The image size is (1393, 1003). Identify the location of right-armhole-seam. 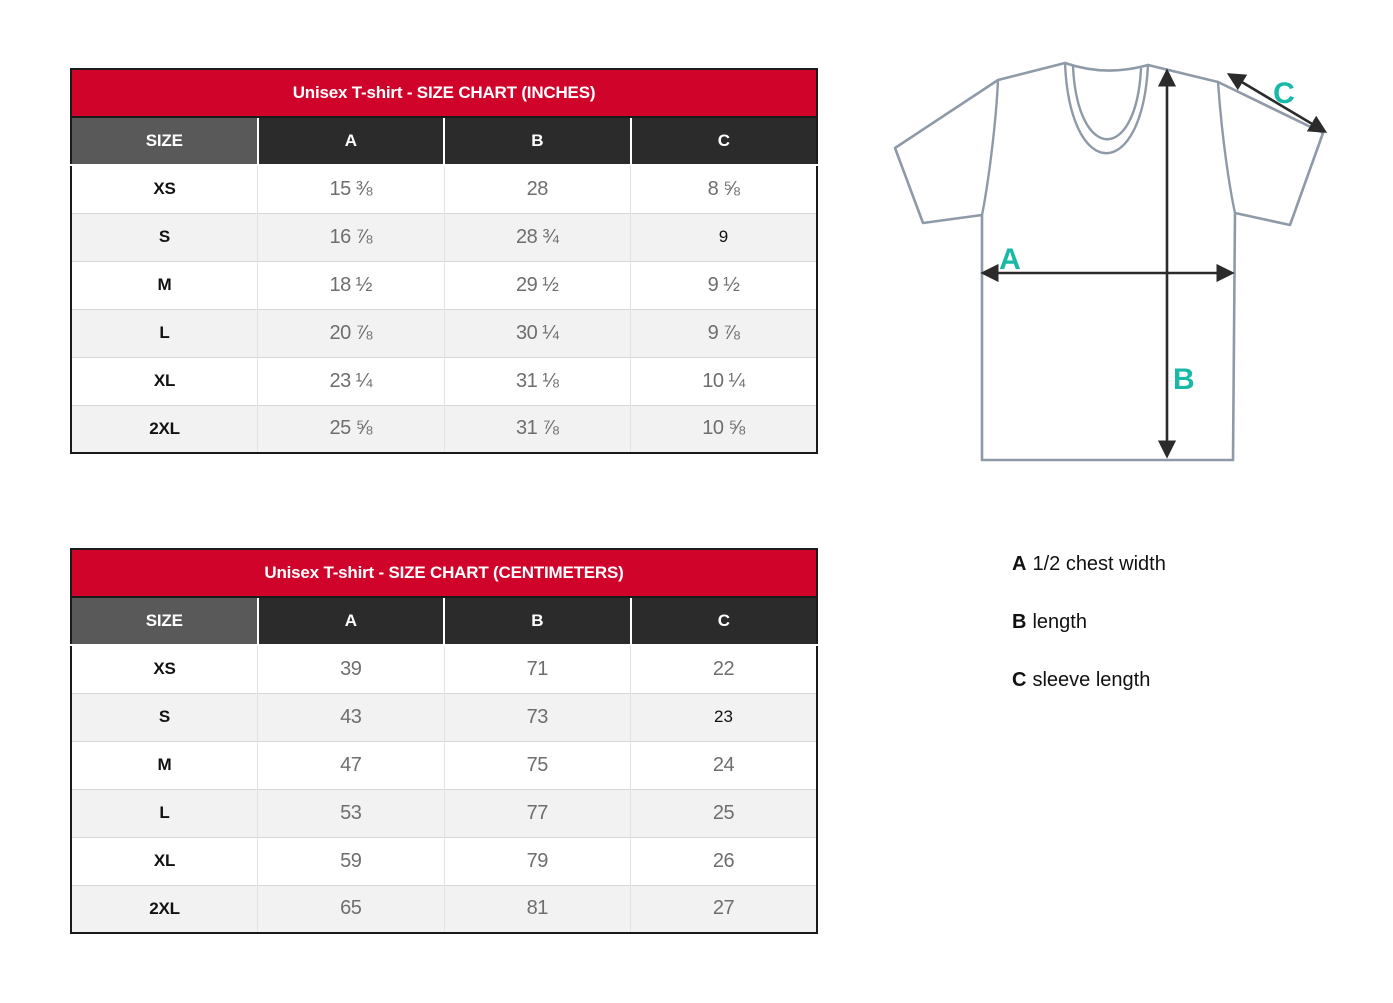
(1226, 147).